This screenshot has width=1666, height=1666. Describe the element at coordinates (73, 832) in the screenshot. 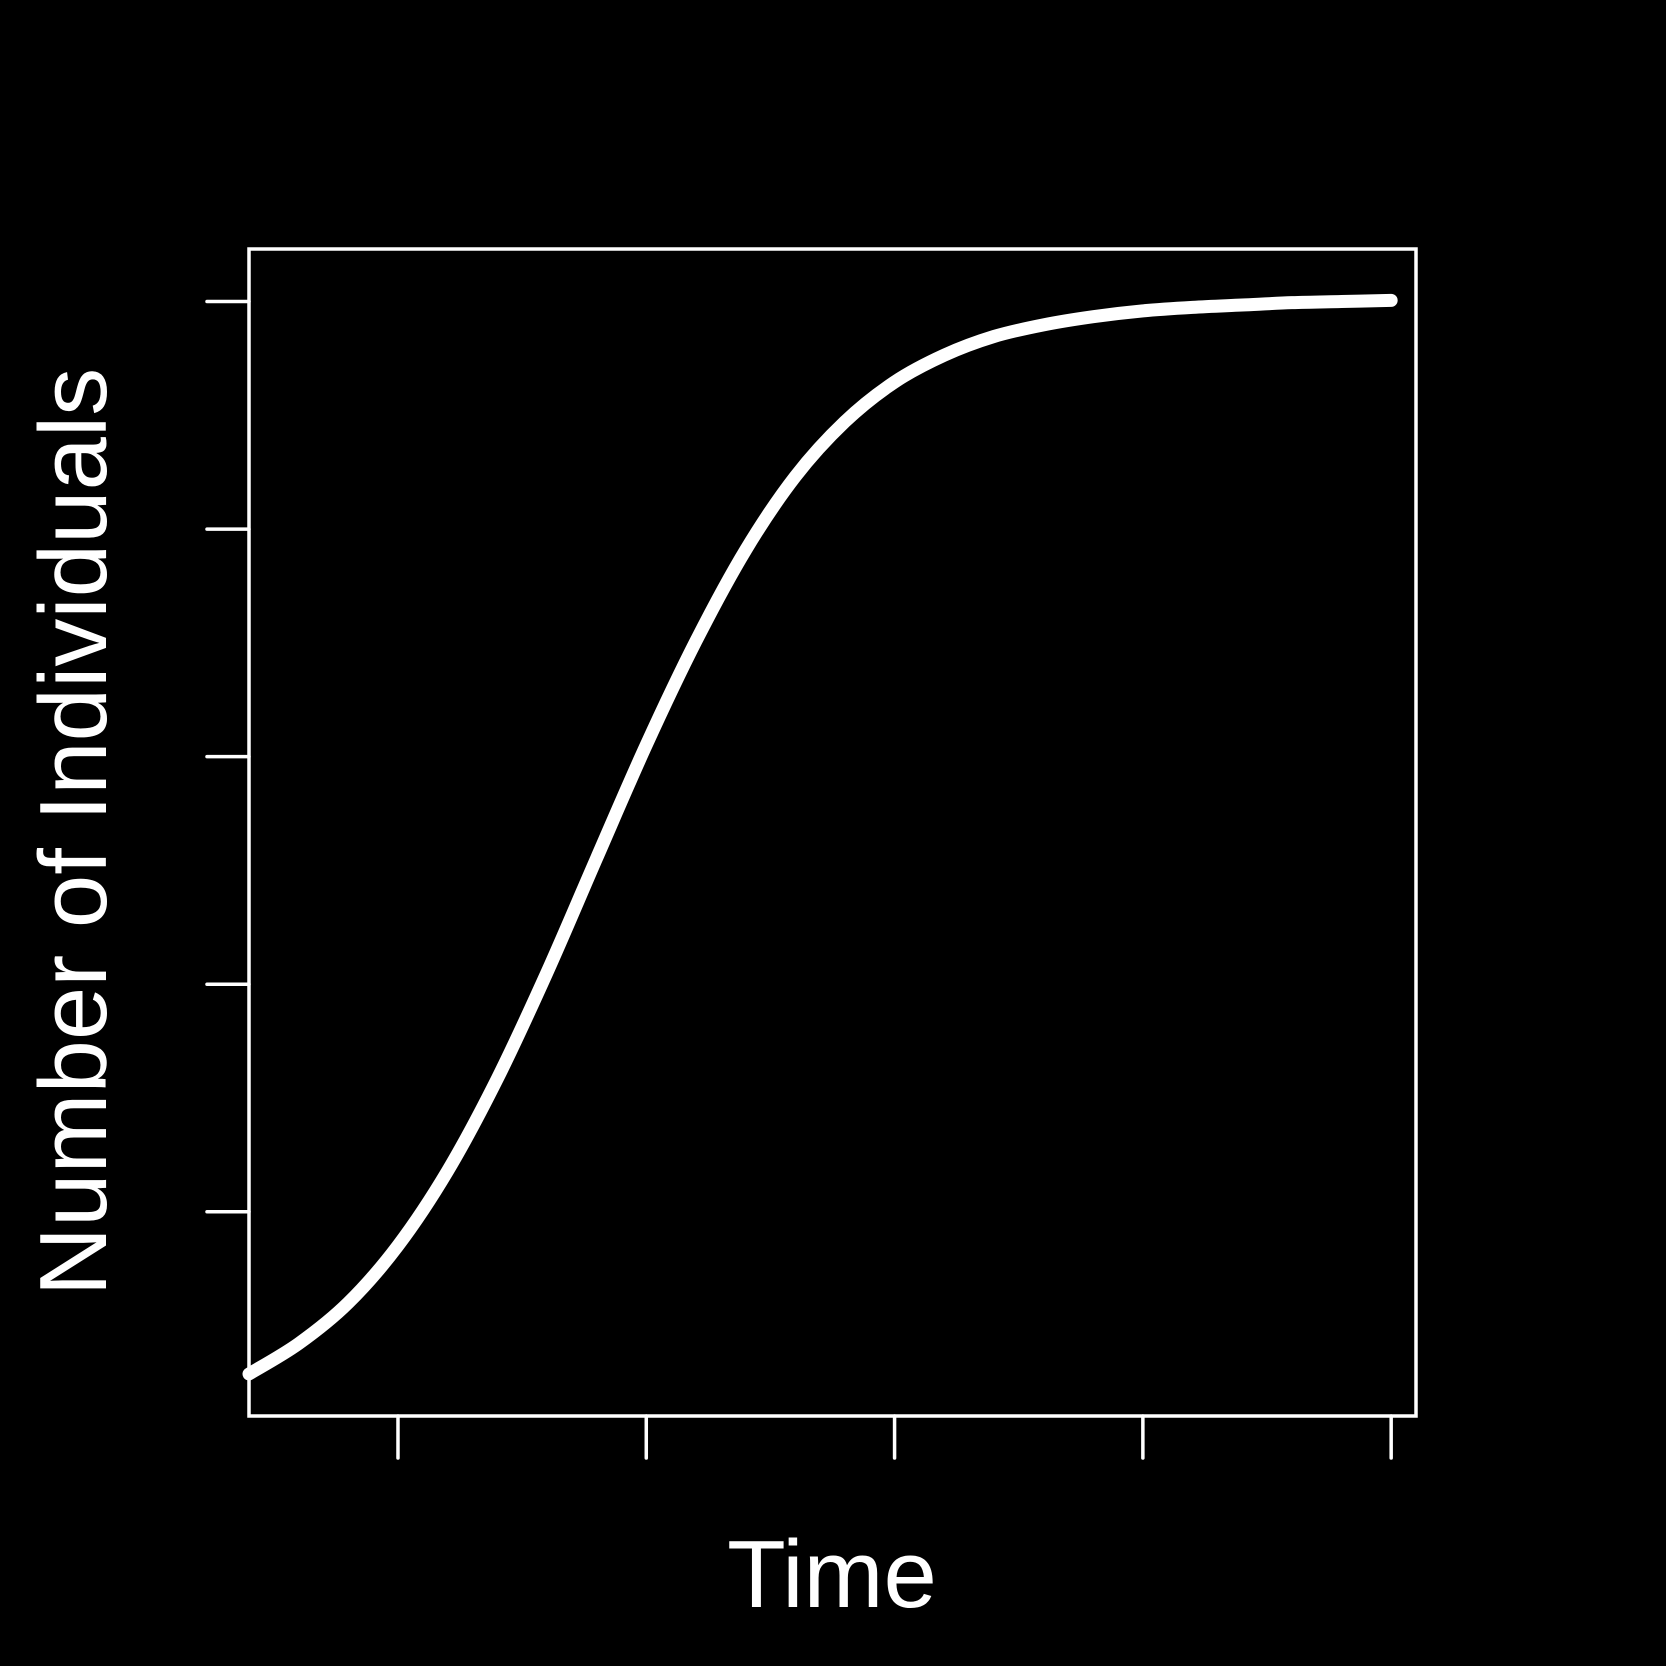

I see `y-axis-label: Number of Individuals` at that location.